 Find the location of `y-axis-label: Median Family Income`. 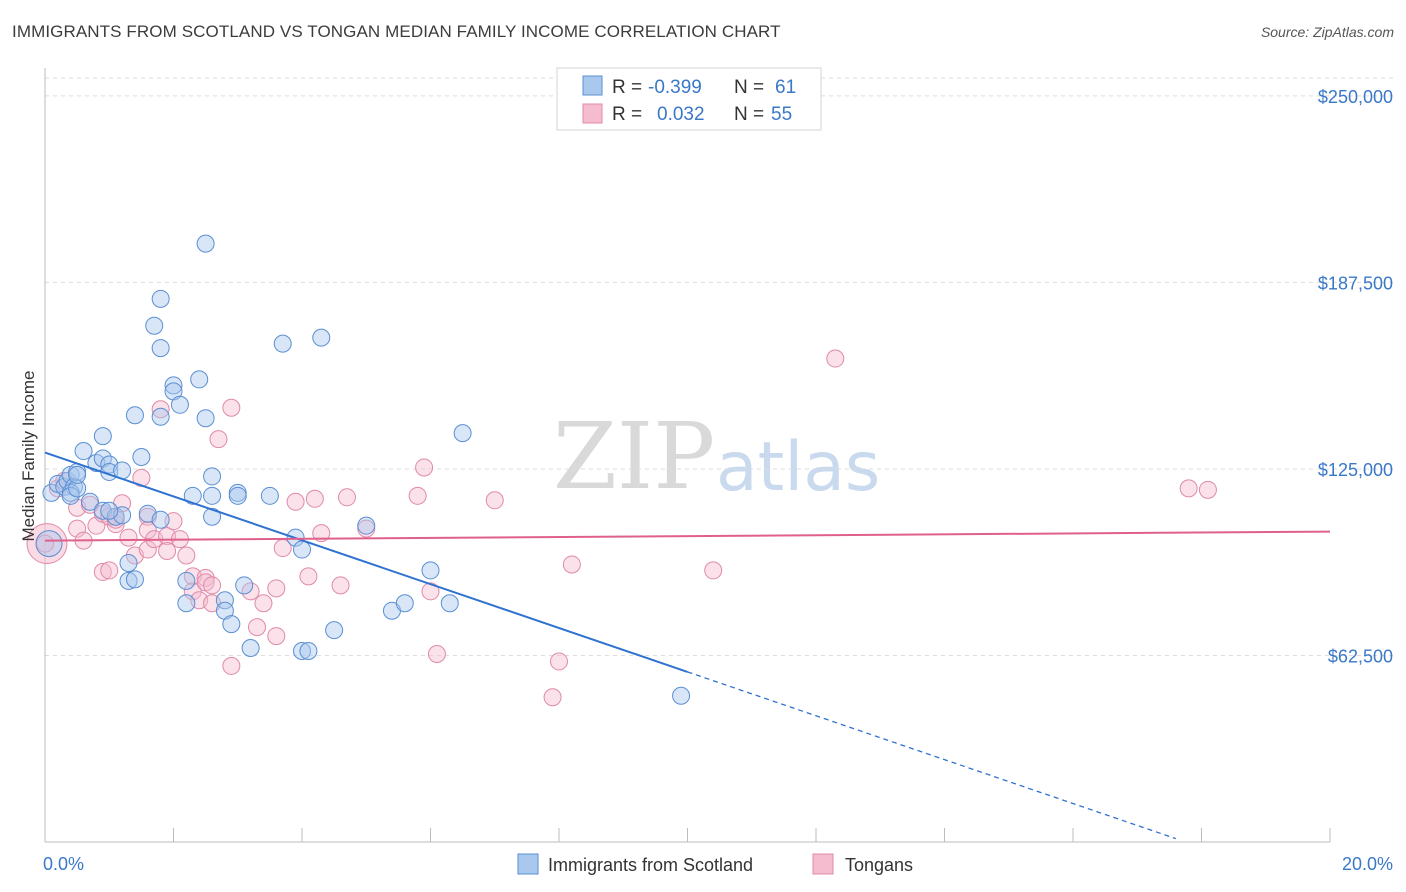

y-axis-label: Median Family Income is located at coordinates (28, 455).